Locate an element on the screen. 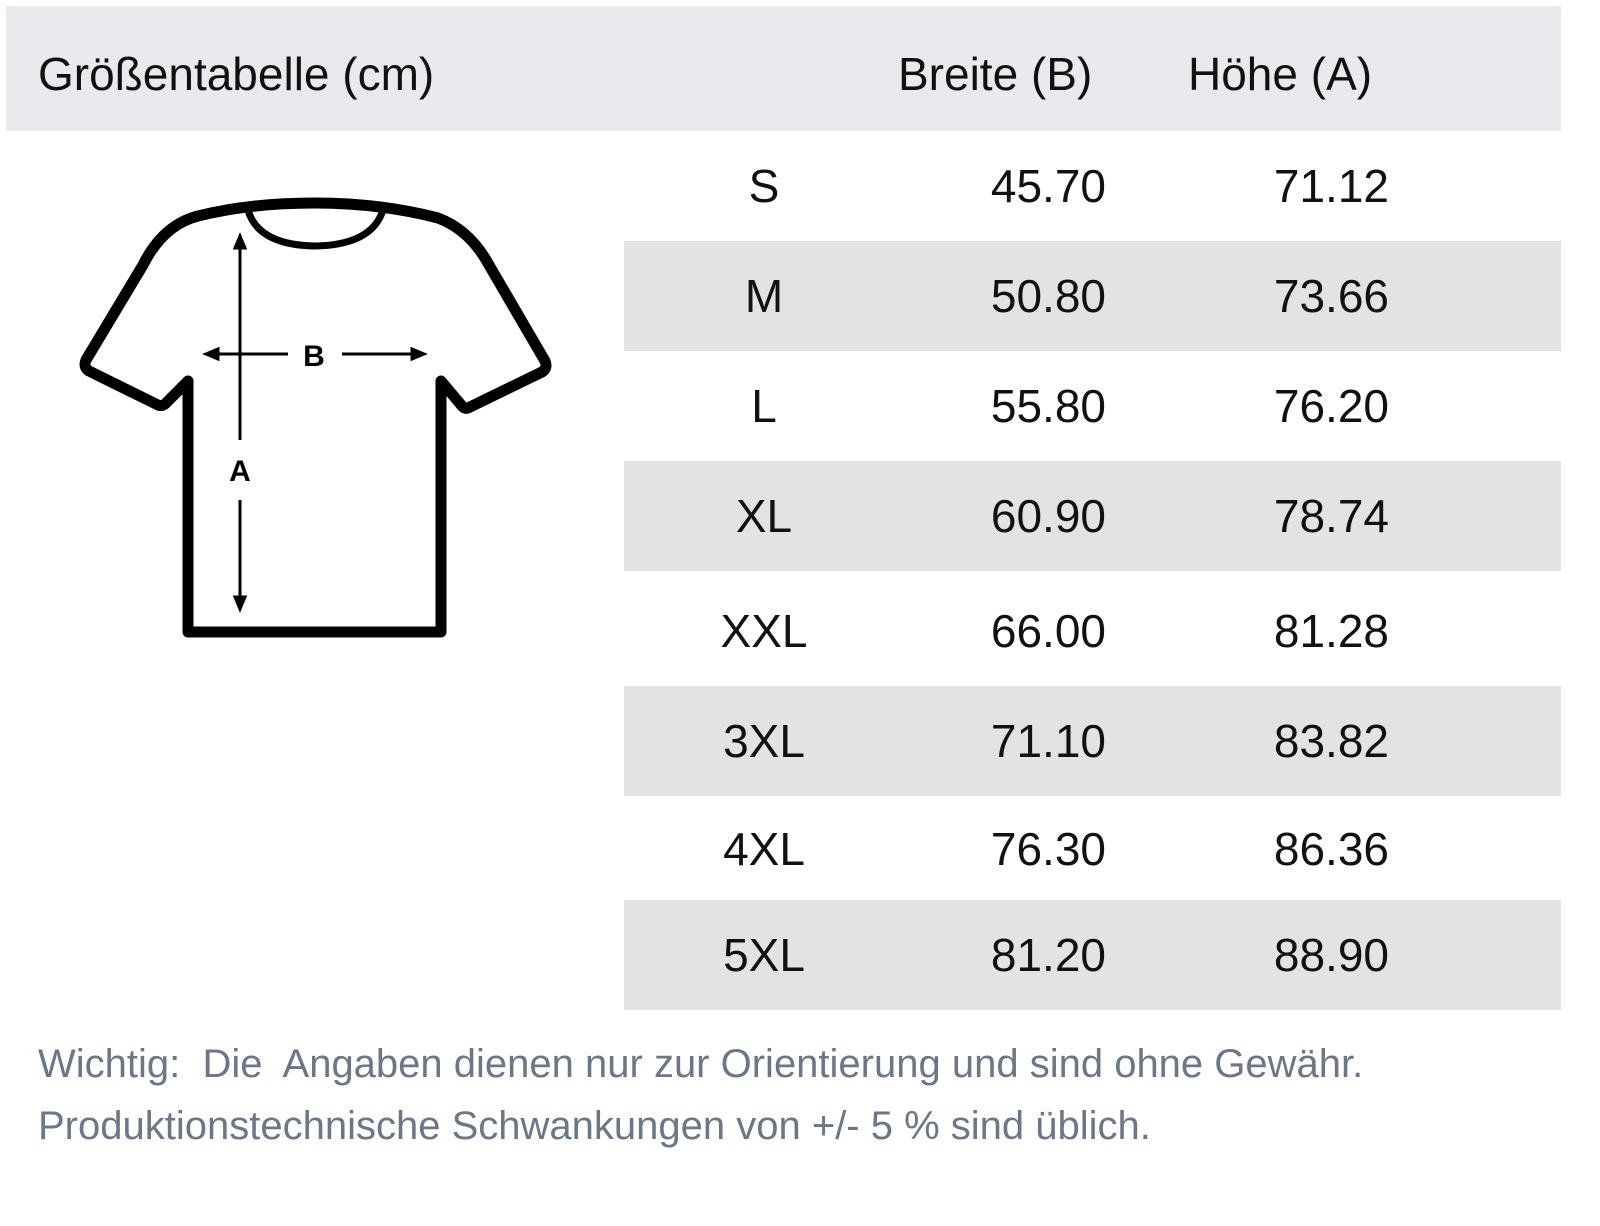 The height and width of the screenshot is (1226, 1600). size-cell: XXL is located at coordinates (764, 631).